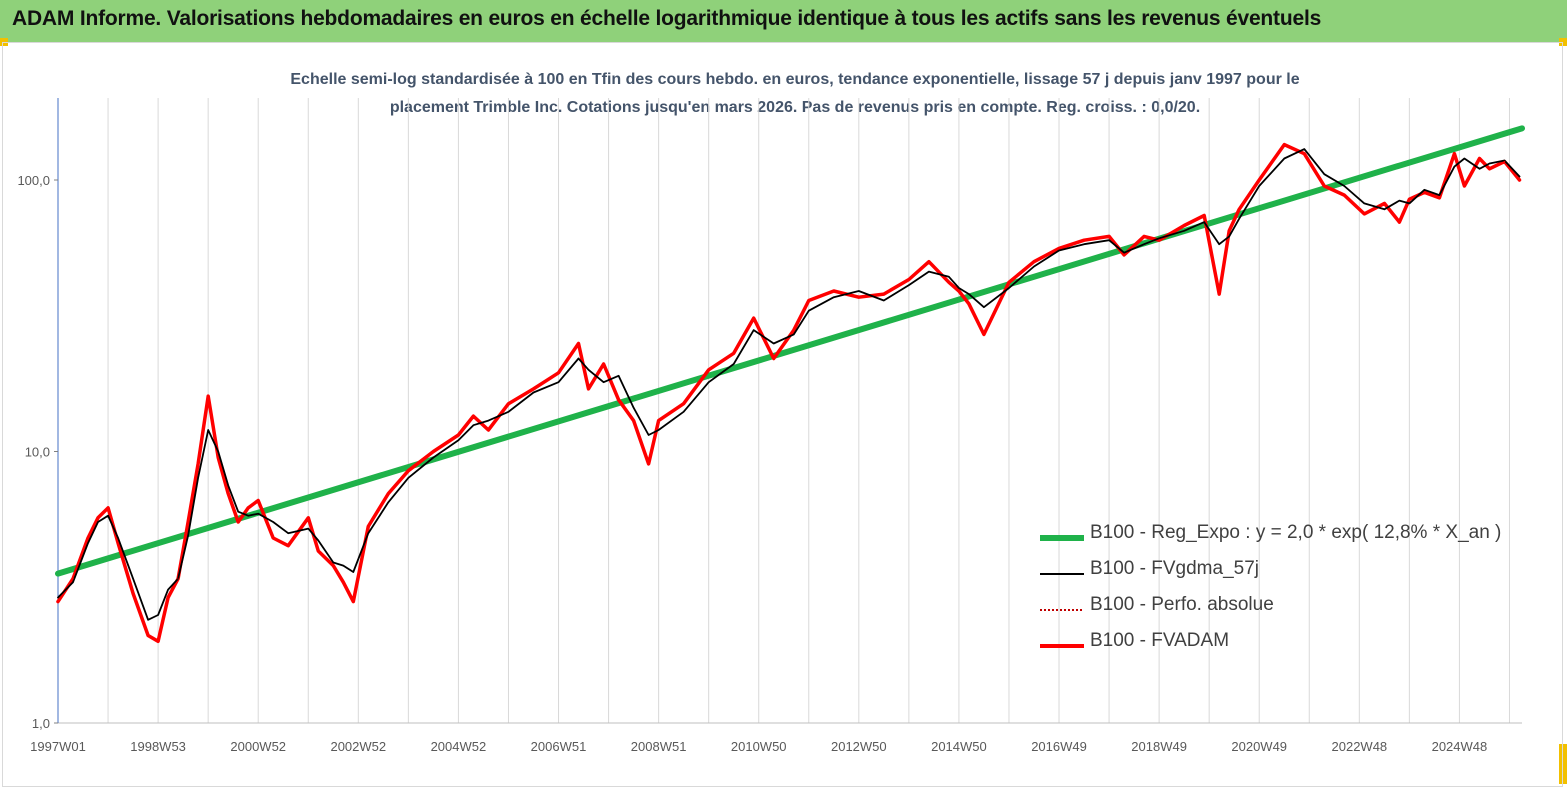 The width and height of the screenshot is (1567, 790). What do you see at coordinates (1174, 568) in the screenshot?
I see `legend-label-fvgdma: B100 - FVgdma_57j` at bounding box center [1174, 568].